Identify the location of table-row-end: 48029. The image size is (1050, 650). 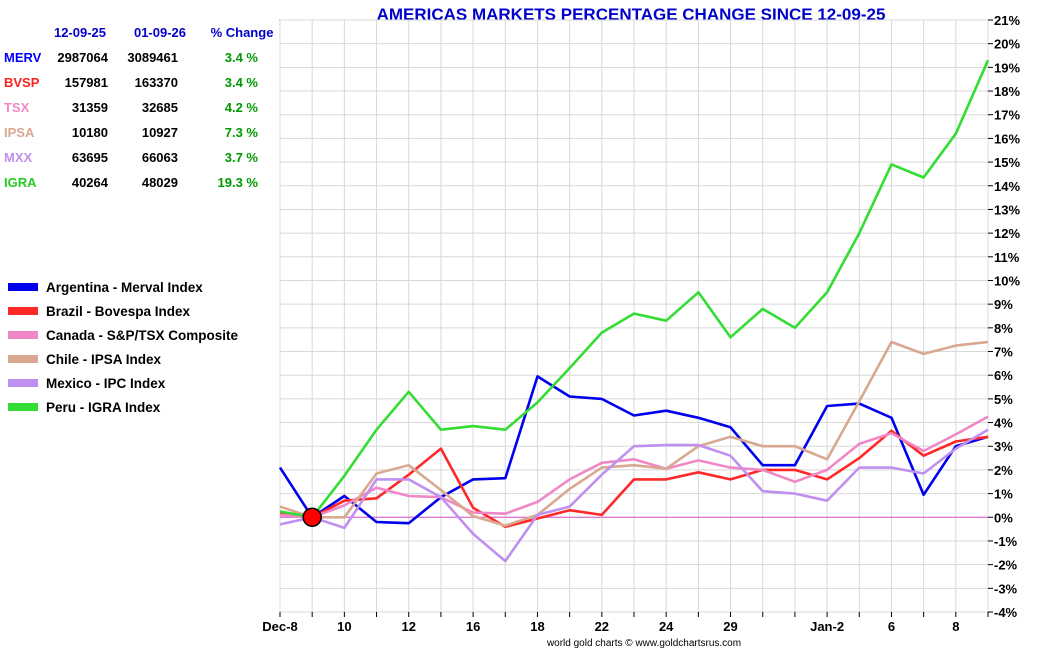
(160, 182).